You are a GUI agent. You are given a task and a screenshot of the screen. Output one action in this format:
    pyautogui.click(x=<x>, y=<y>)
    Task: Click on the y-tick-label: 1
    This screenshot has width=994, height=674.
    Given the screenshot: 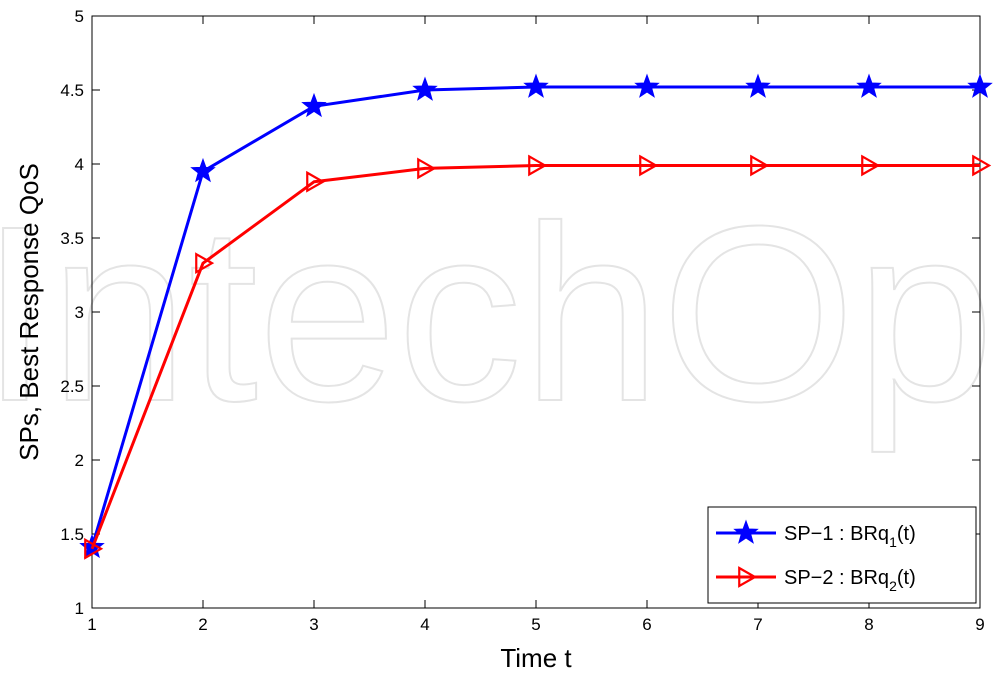 What is the action you would take?
    pyautogui.click(x=79, y=608)
    